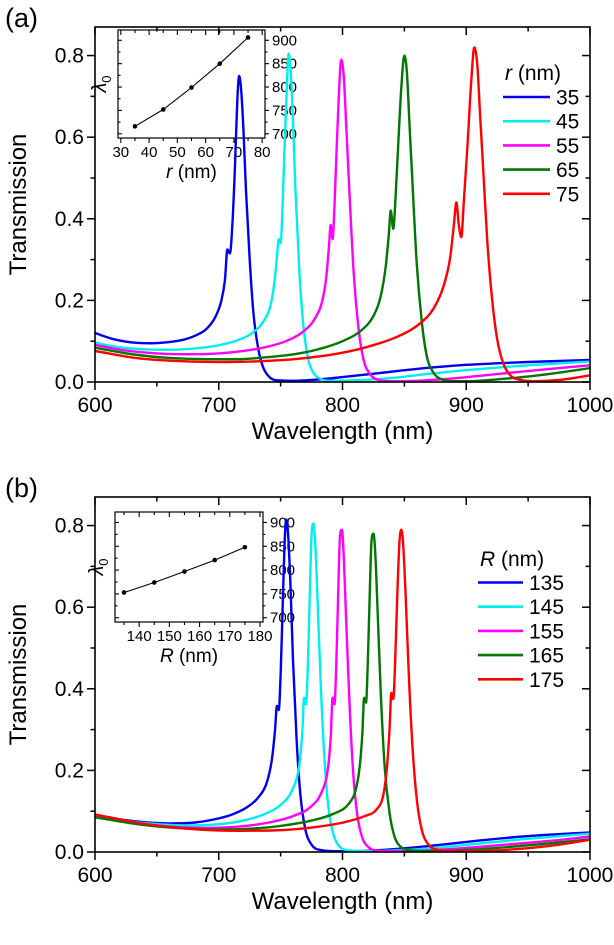 This screenshot has height=945, width=614. What do you see at coordinates (284, 110) in the screenshot?
I see `inset-y-tick-label: 750` at bounding box center [284, 110].